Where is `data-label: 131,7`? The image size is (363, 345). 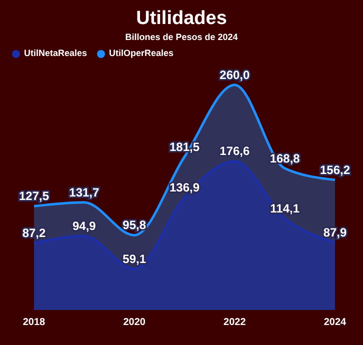
data-label: 131,7 is located at coordinates (84, 192).